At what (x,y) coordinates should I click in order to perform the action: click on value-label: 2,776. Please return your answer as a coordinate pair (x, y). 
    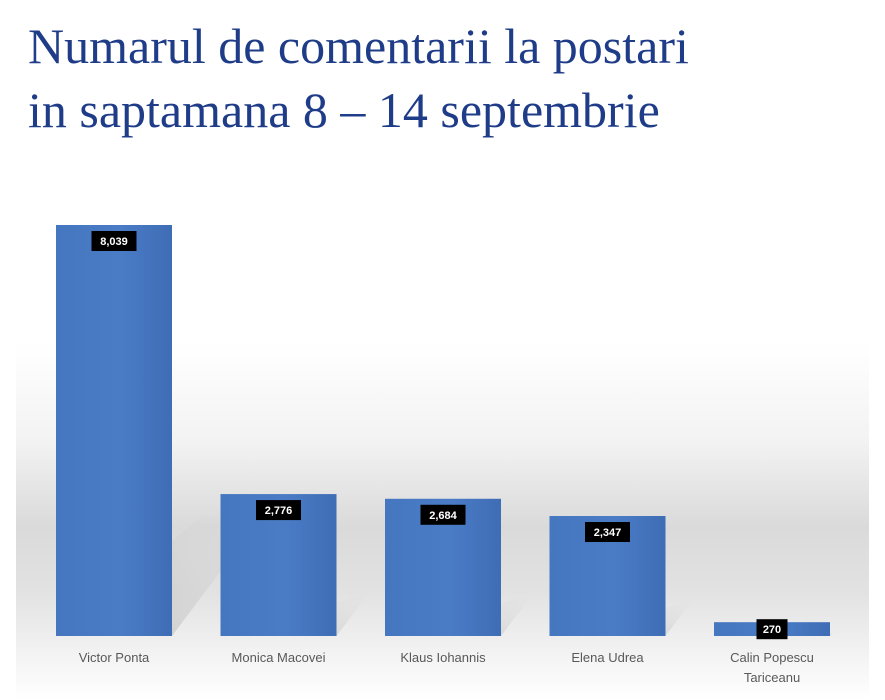
    Looking at the image, I should click on (279, 511).